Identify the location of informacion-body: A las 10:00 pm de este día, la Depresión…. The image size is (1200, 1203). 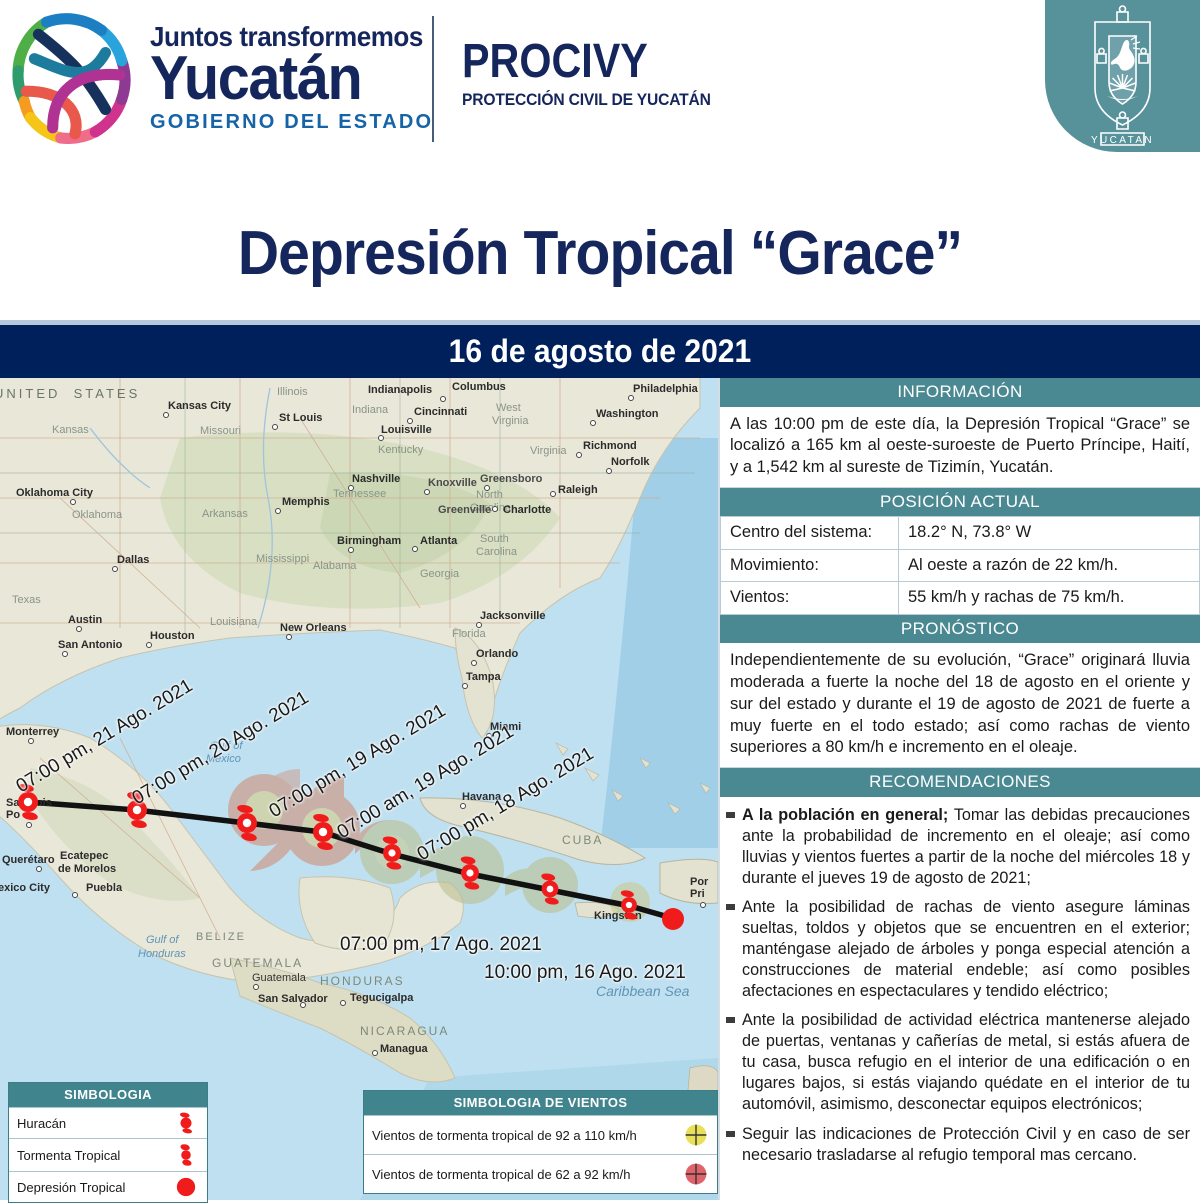
(960, 447).